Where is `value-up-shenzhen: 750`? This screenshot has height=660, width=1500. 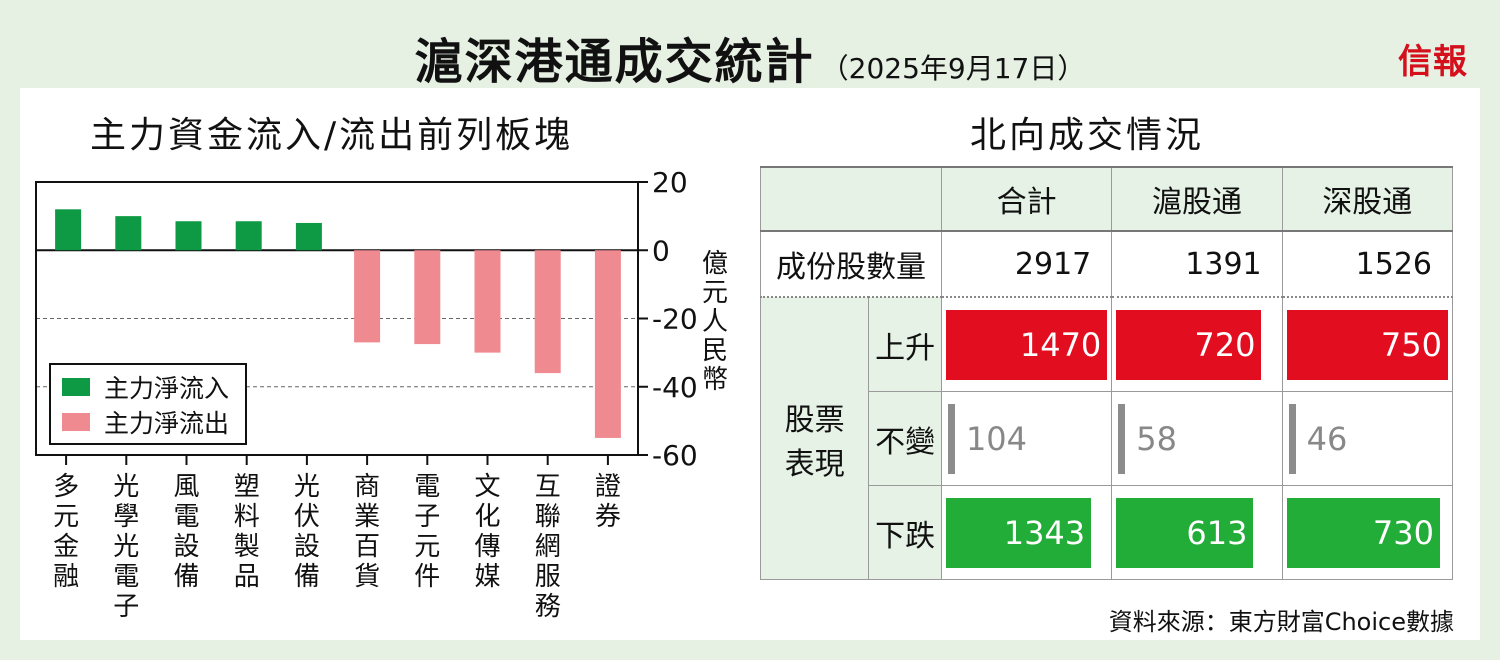 value-up-shenzhen: 750 is located at coordinates (1411, 345).